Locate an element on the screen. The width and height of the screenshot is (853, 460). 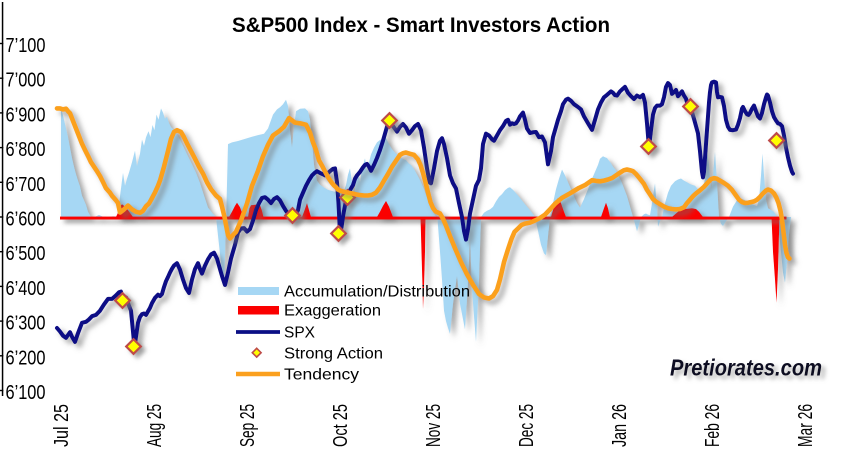
svg-text: 6’100 is located at coordinates (26, 392).